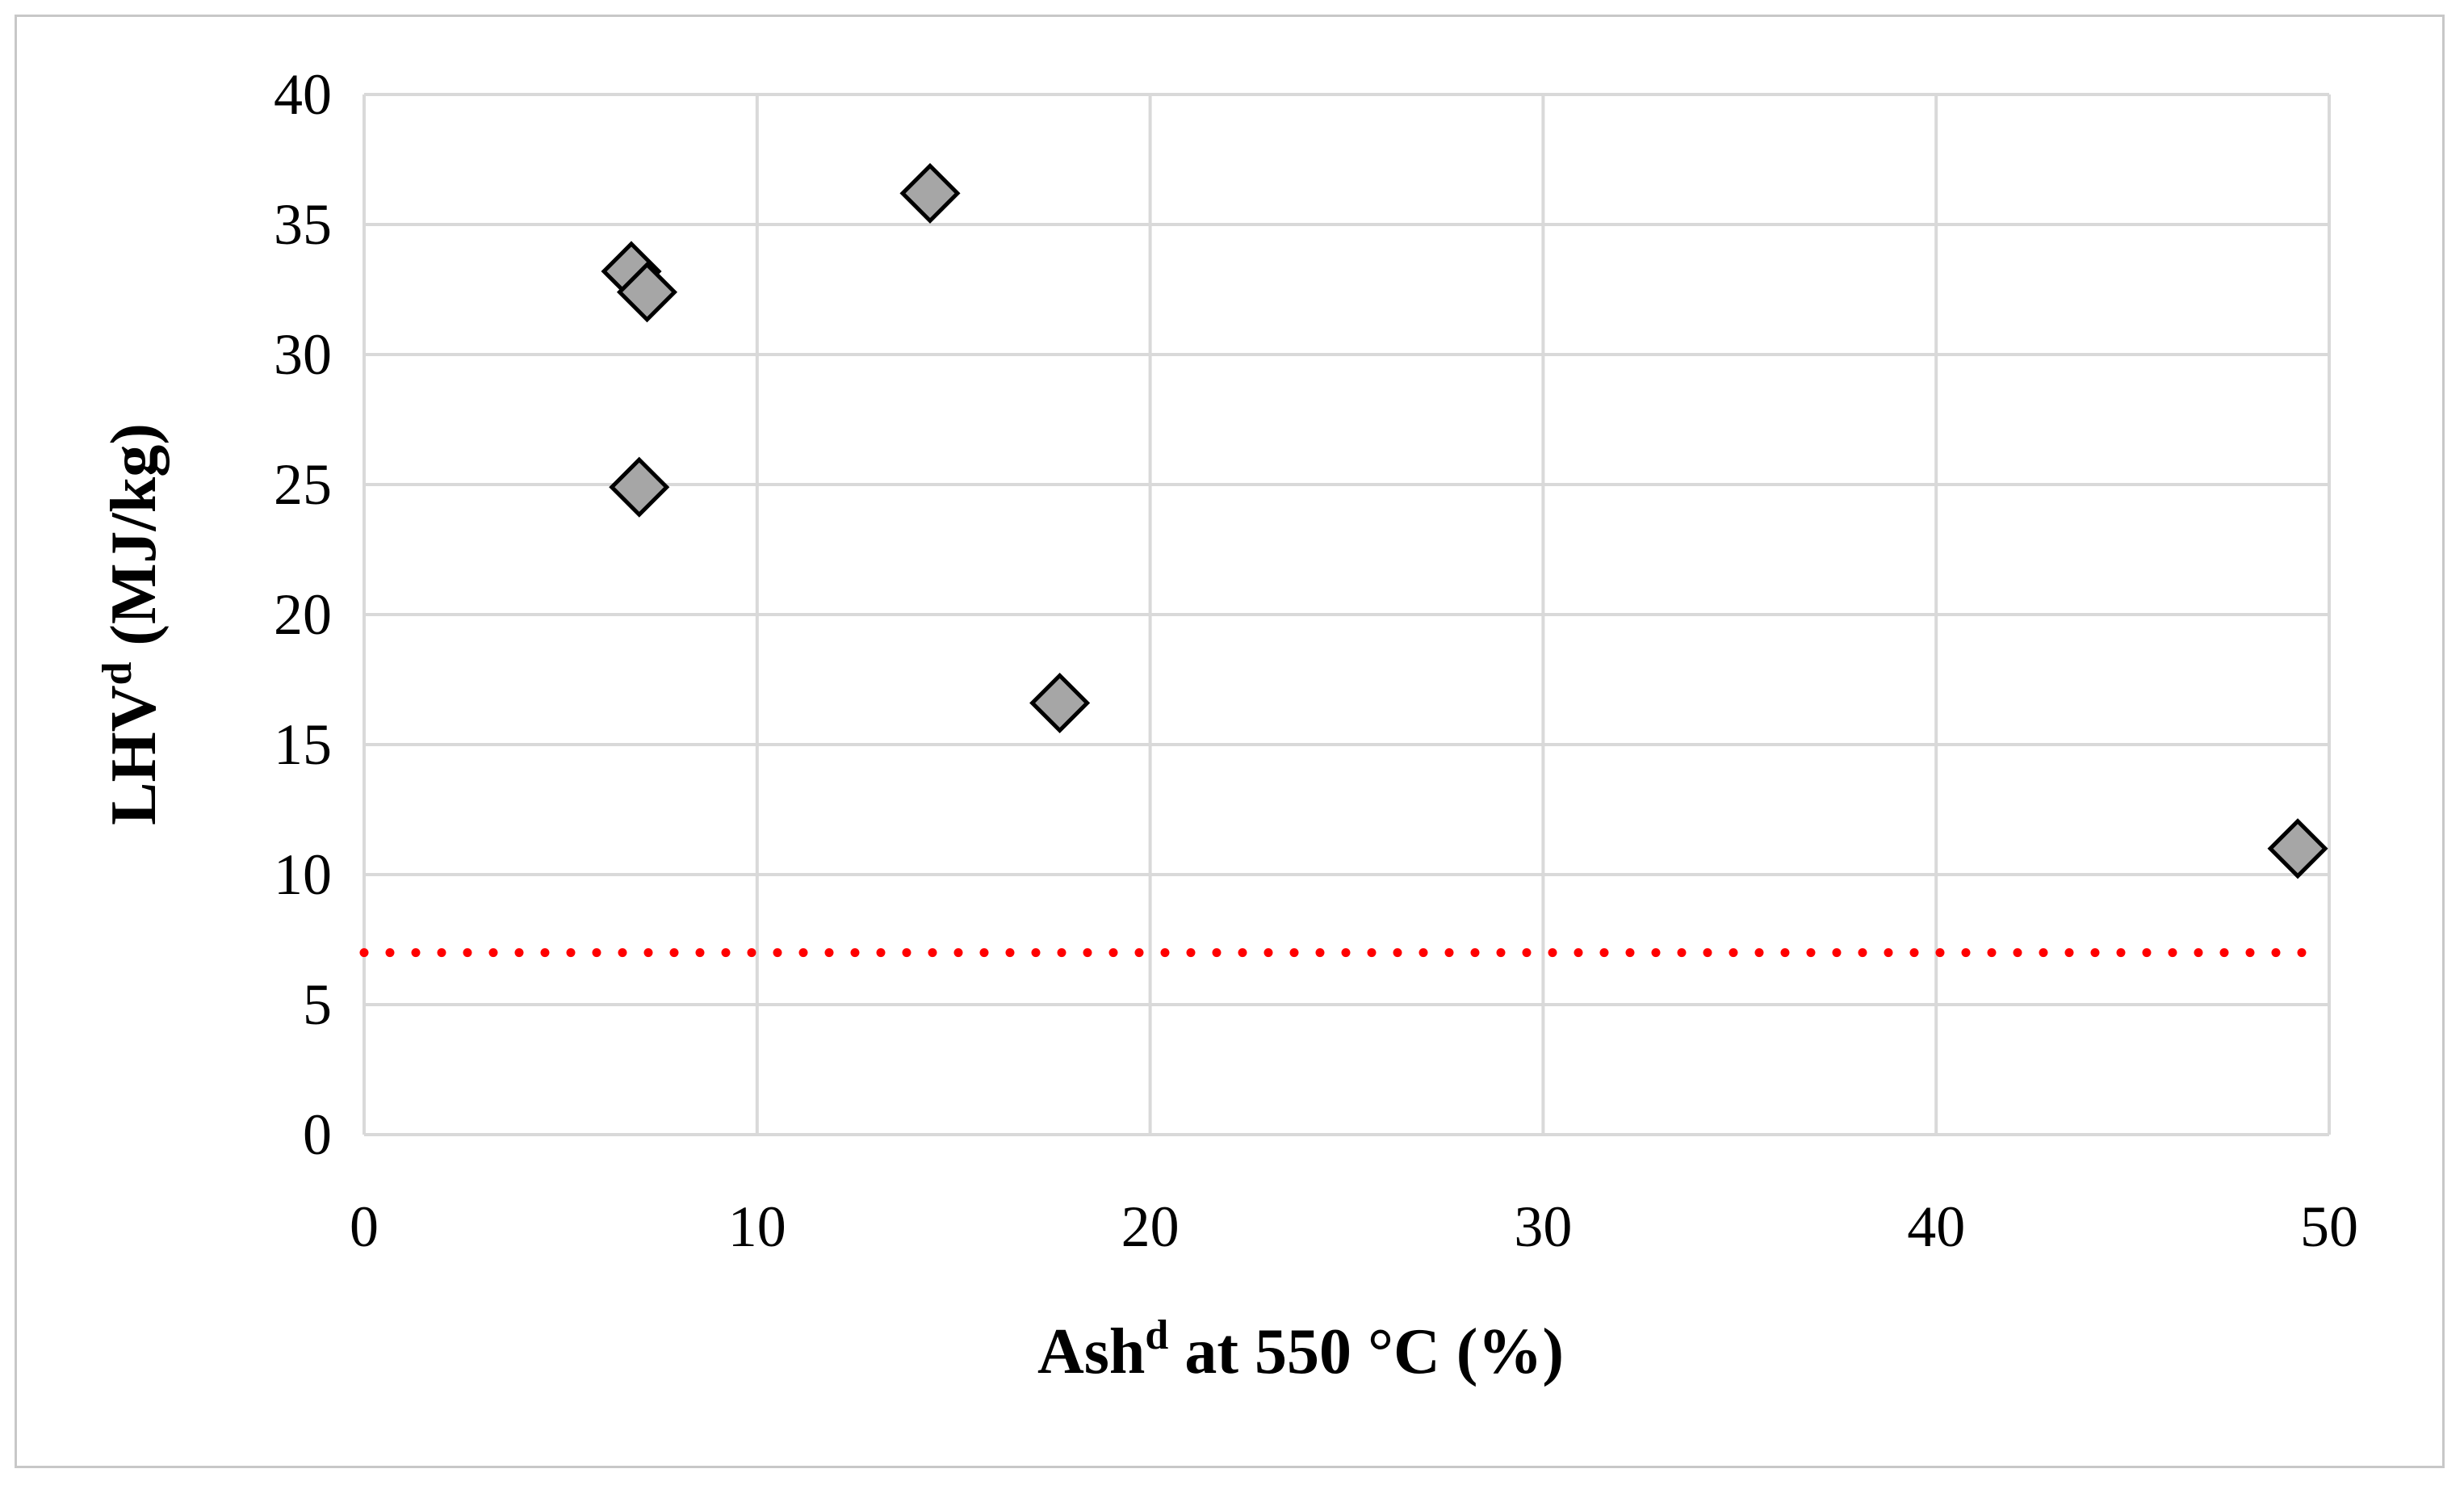  What do you see at coordinates (1300, 1349) in the screenshot?
I see `x-axis-label: Ashd at 550 °C (%)` at bounding box center [1300, 1349].